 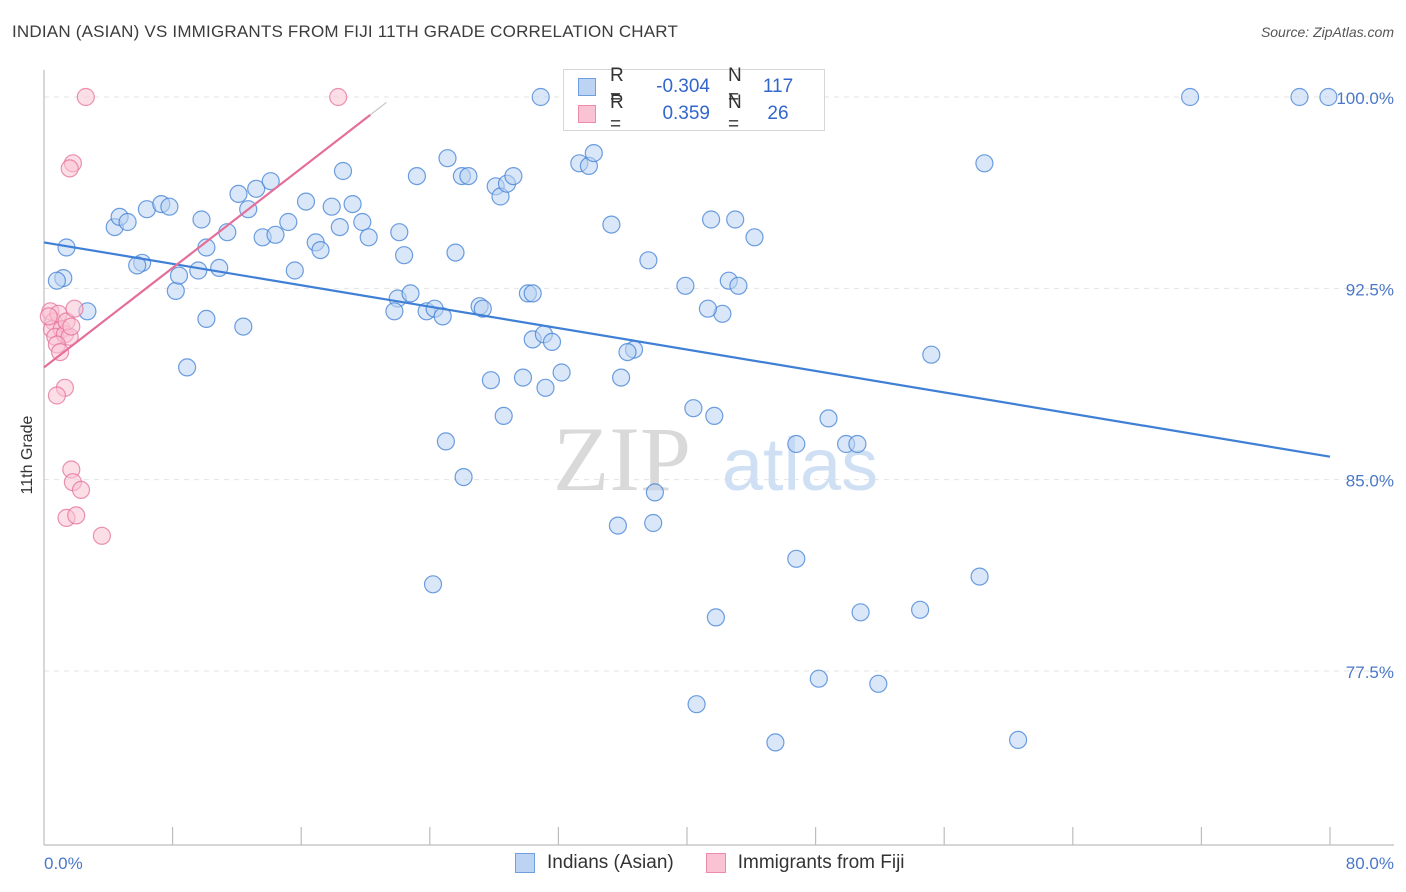 I want to click on series-legend: Indians (Asian) Immigrants from Fiji, so click(x=726, y=863).